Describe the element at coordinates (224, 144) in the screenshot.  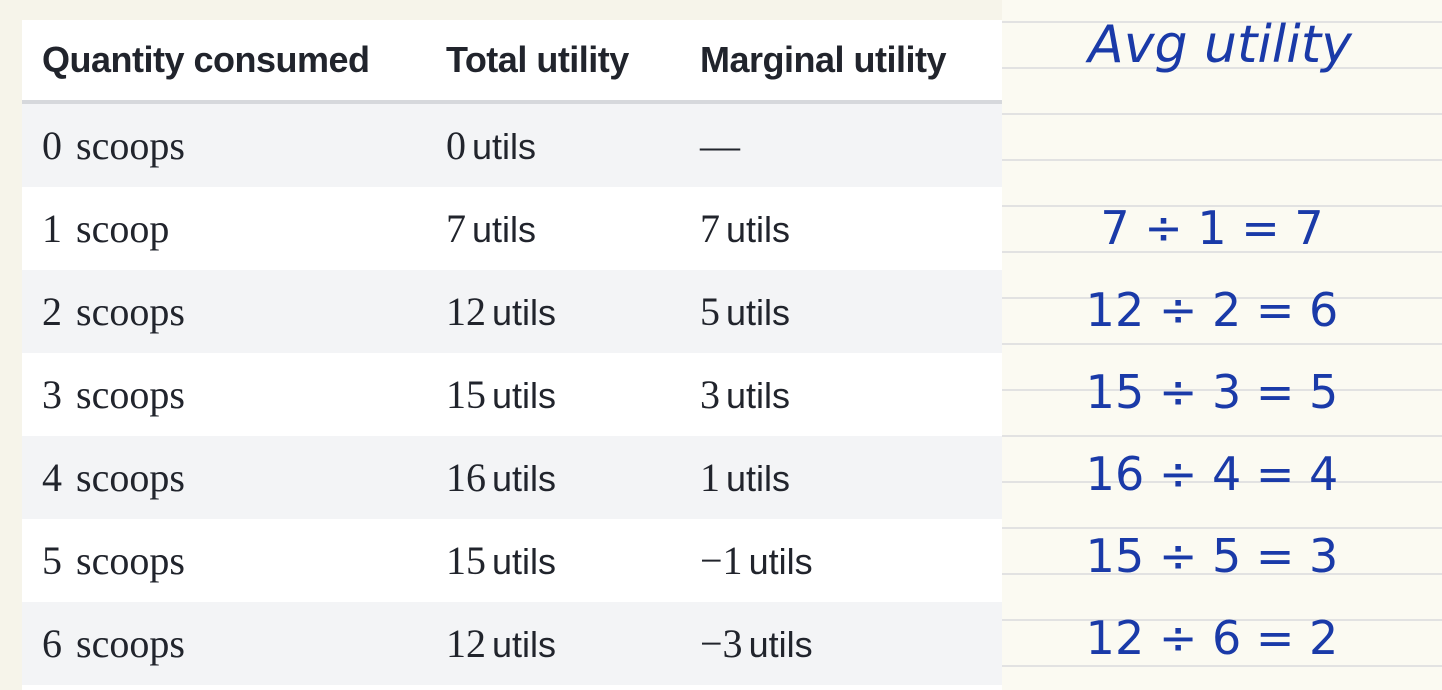
I see `quantity-cell: 0 scoops` at that location.